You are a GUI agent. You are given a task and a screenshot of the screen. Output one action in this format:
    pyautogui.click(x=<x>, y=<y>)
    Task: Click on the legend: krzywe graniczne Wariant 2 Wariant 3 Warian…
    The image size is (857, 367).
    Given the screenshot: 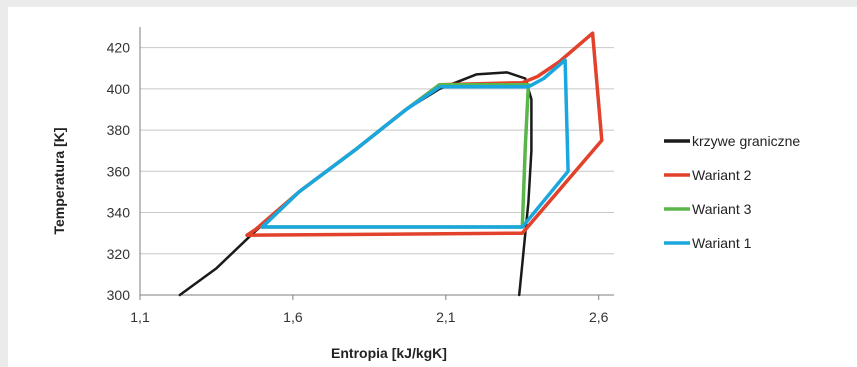 What is the action you would take?
    pyautogui.click(x=732, y=192)
    